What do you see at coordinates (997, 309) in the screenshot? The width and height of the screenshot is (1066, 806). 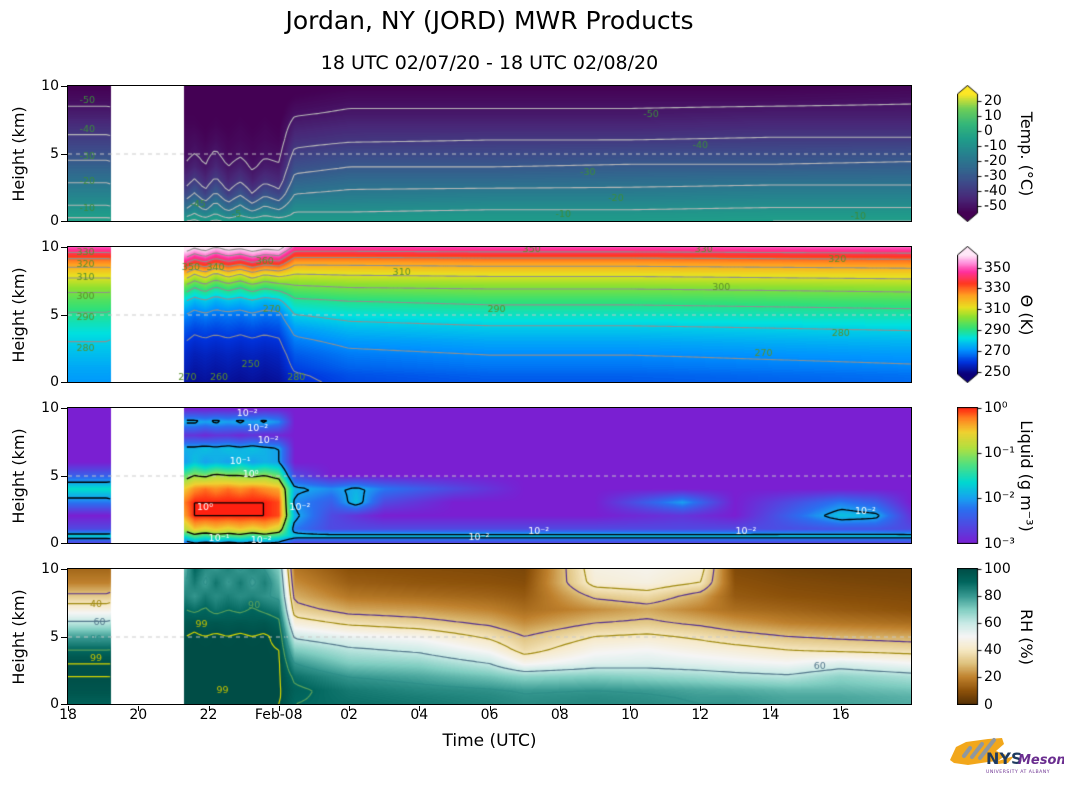 I see `colorbar-tick-label: 310` at bounding box center [997, 309].